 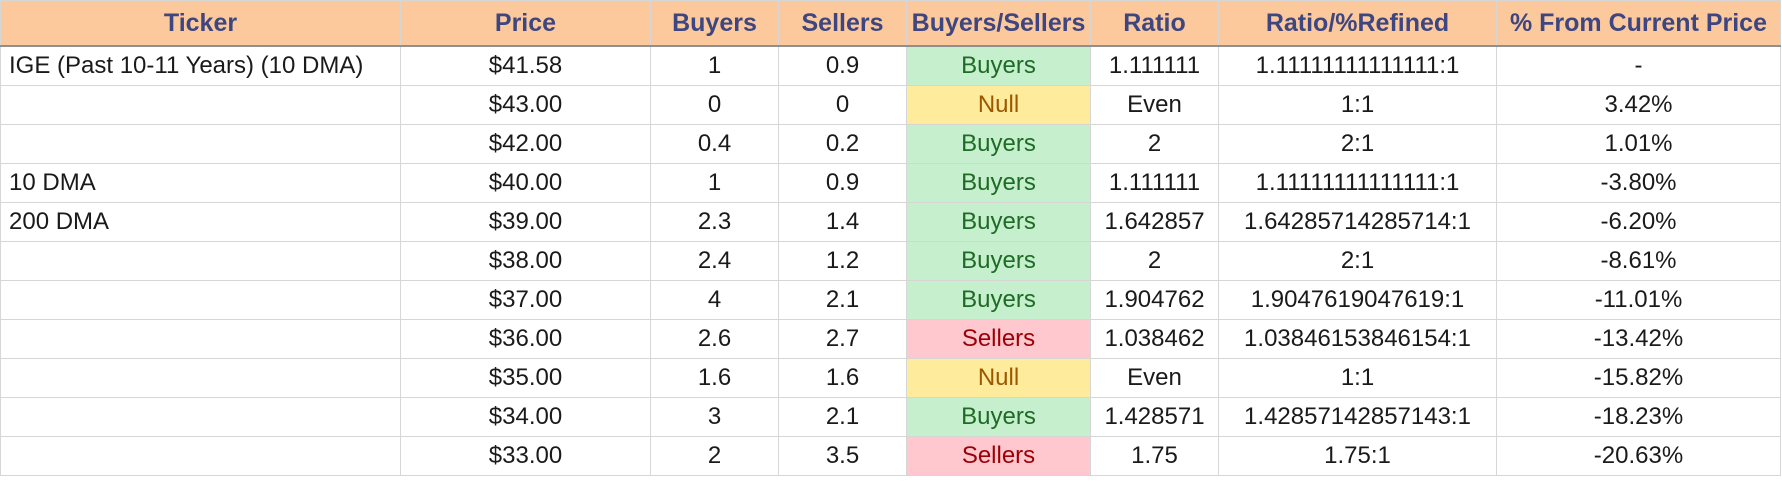 I want to click on cell-buyers: 1.6, so click(x=714, y=378).